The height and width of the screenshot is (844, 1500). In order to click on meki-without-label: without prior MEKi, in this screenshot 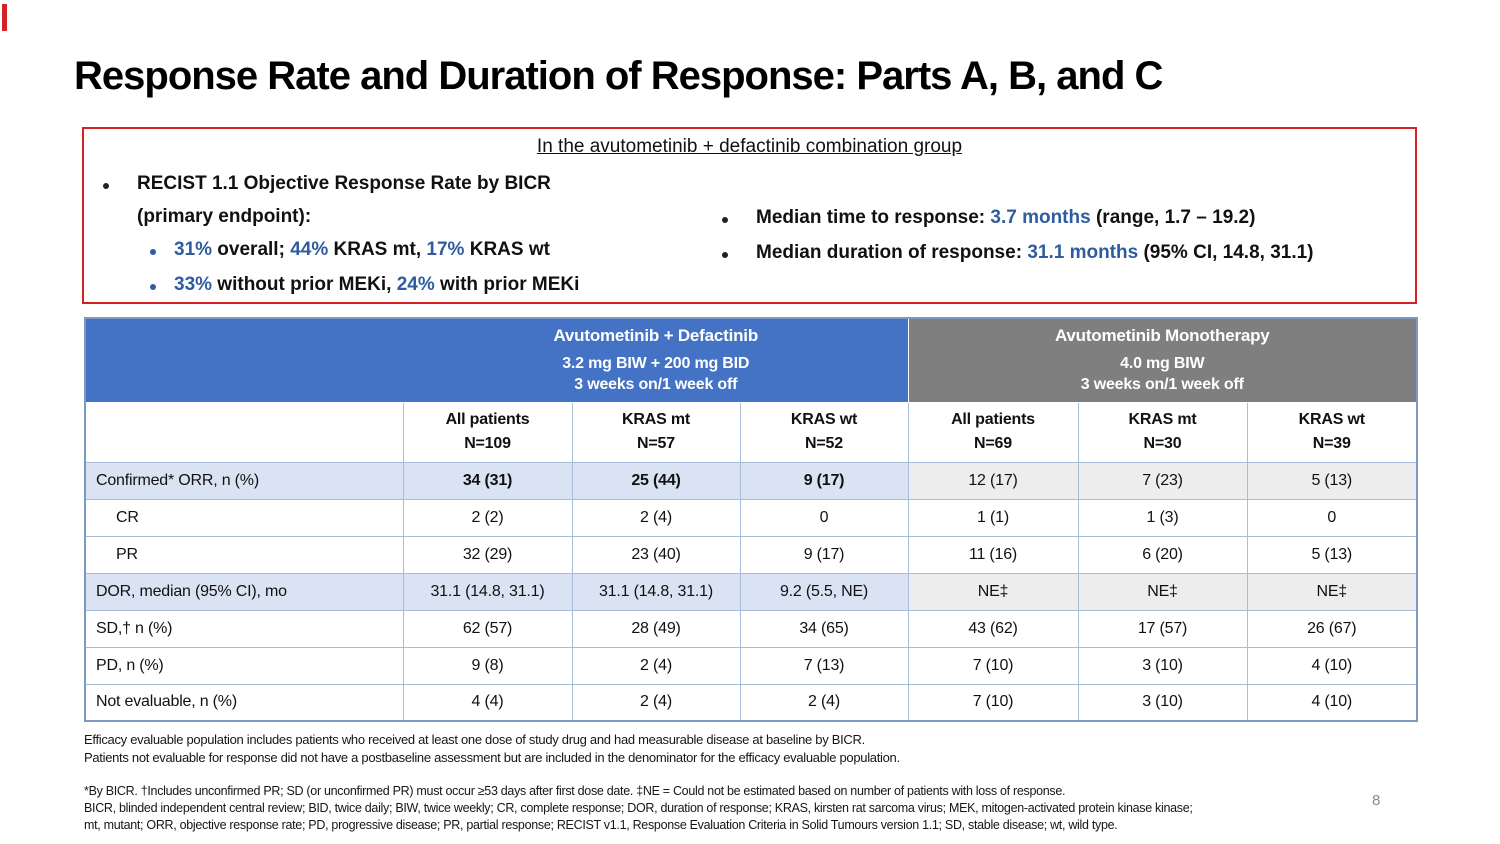, I will do `click(304, 284)`.